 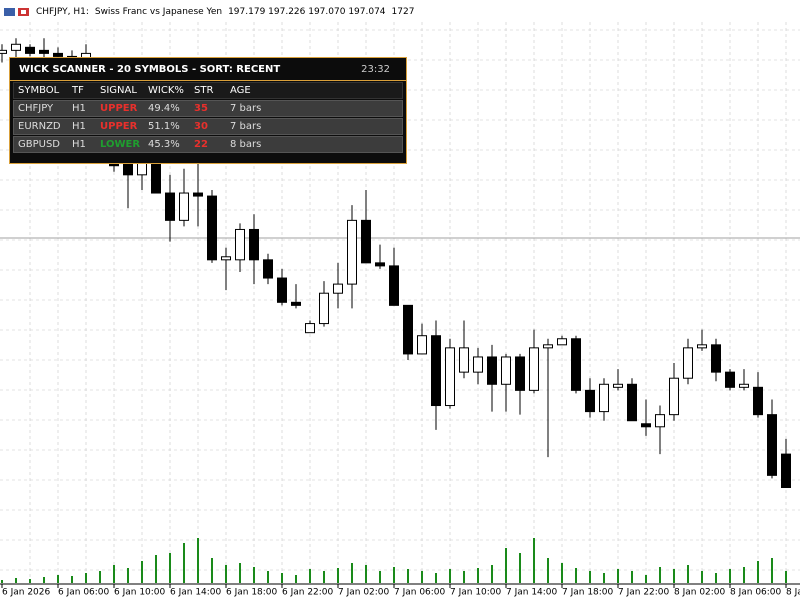 What do you see at coordinates (240, 90) in the screenshot?
I see `column-header: AGE` at bounding box center [240, 90].